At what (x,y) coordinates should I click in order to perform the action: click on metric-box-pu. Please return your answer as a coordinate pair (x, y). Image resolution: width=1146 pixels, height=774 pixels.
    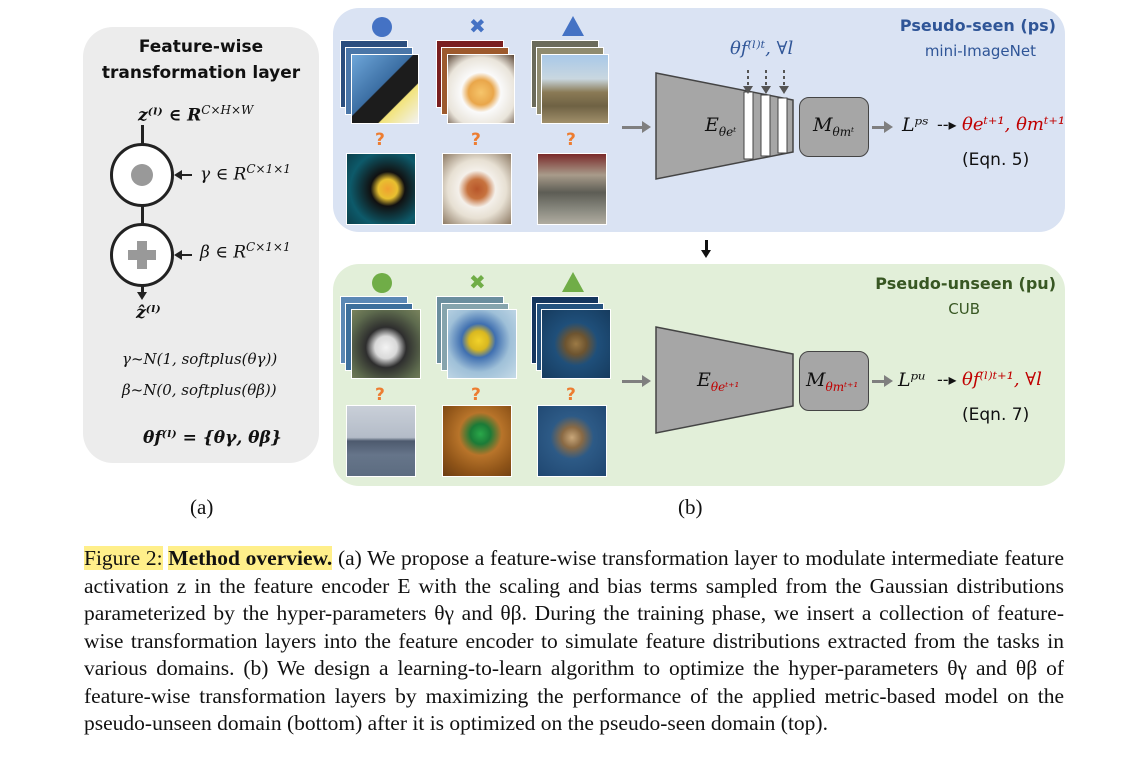
    Looking at the image, I should click on (834, 381).